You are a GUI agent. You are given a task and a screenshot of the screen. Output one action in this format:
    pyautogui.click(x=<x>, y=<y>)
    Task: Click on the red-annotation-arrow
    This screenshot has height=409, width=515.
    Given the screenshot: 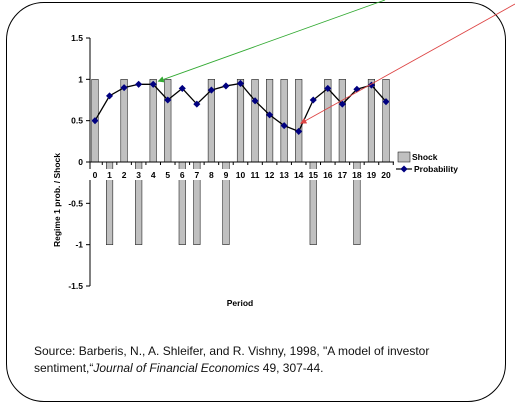 What is the action you would take?
    pyautogui.click(x=407, y=63)
    